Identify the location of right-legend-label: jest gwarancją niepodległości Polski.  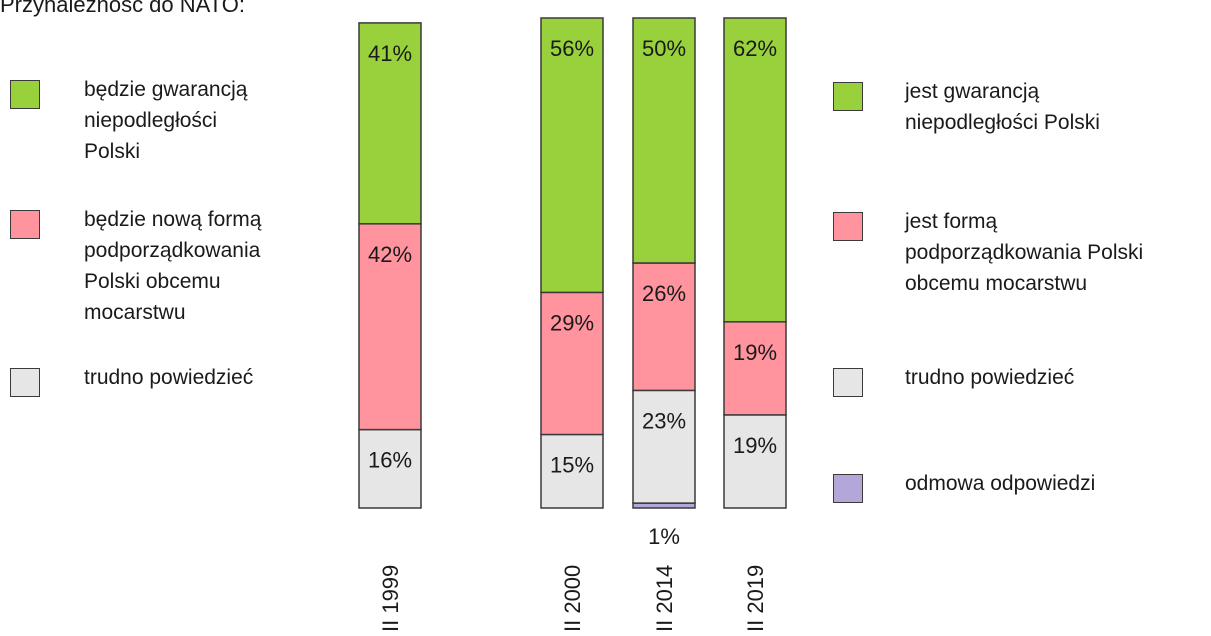
(1002, 107).